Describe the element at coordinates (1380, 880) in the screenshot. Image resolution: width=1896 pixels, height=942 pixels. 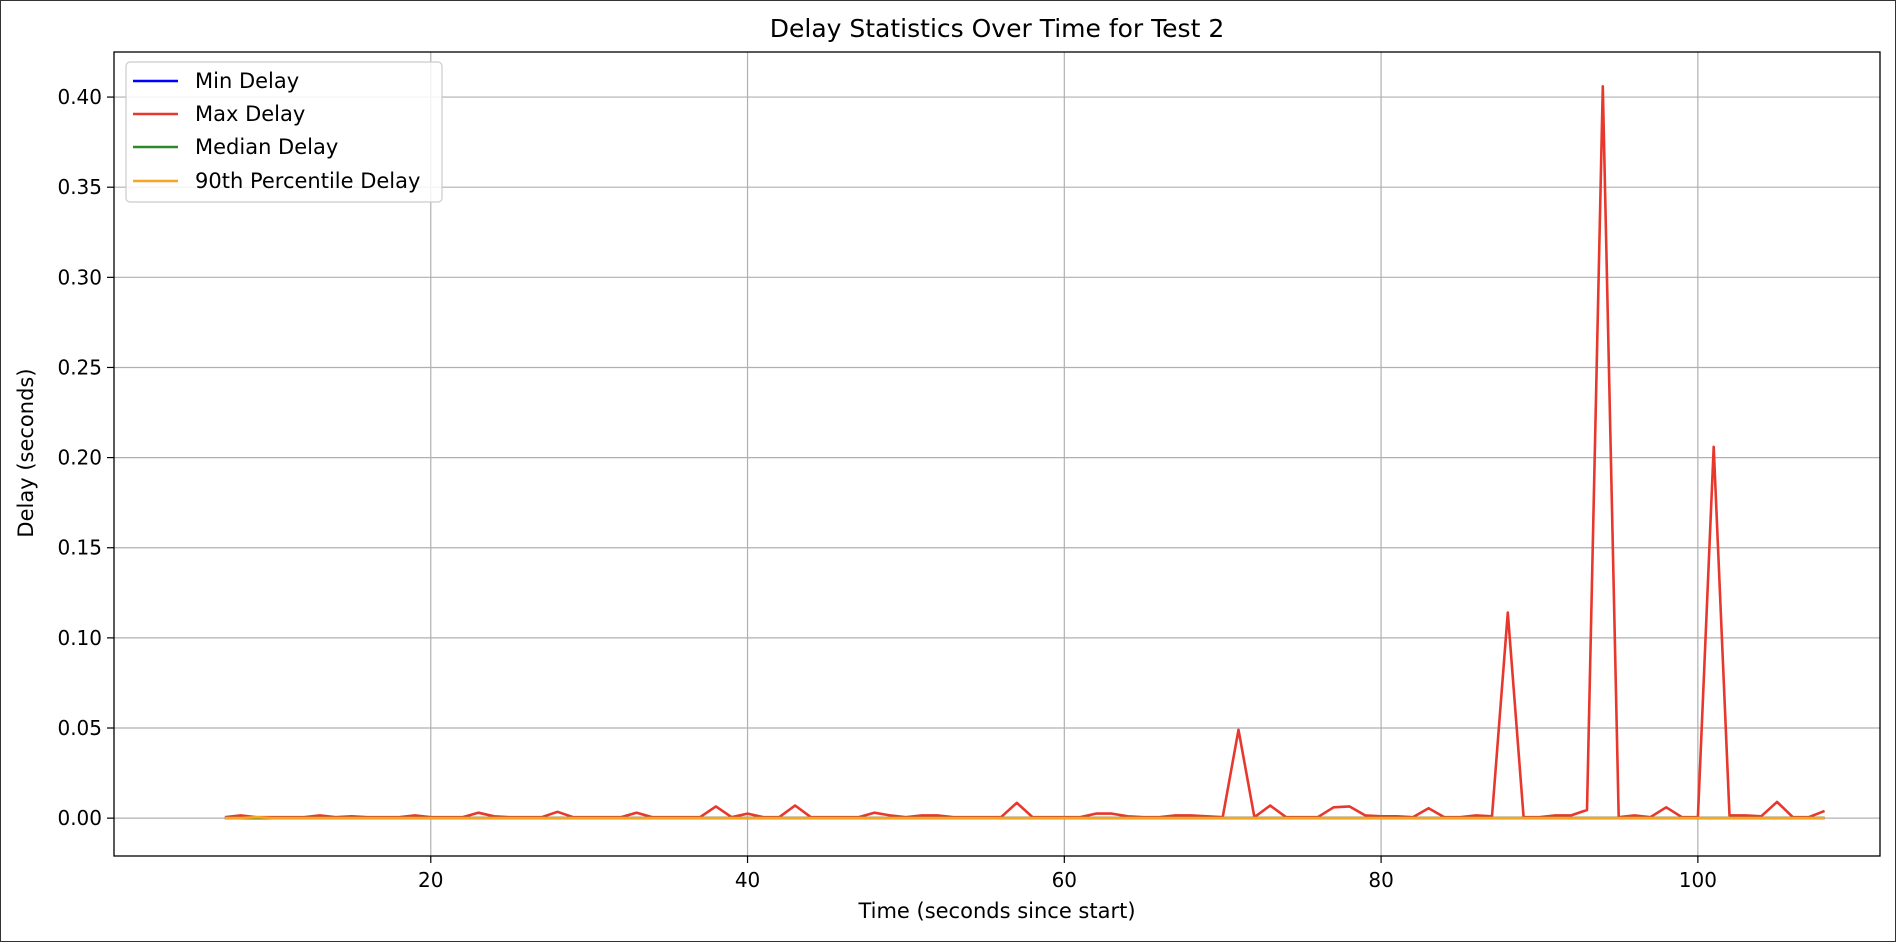
I see `x-tick-label: 80` at that location.